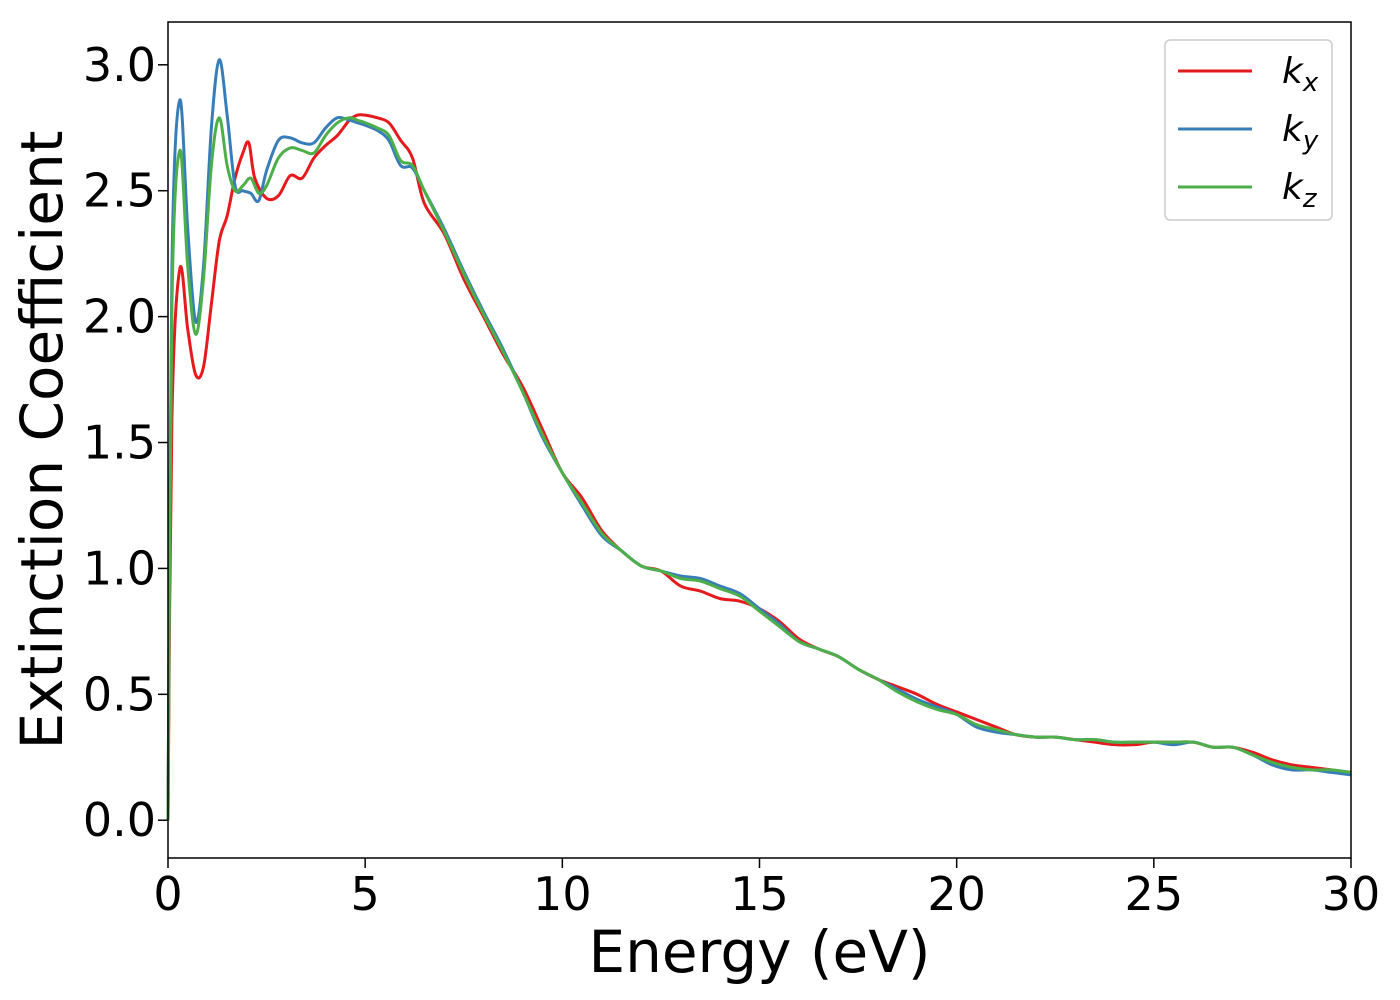  What do you see at coordinates (119, 568) in the screenshot?
I see `y-tick-label: 1.0` at bounding box center [119, 568].